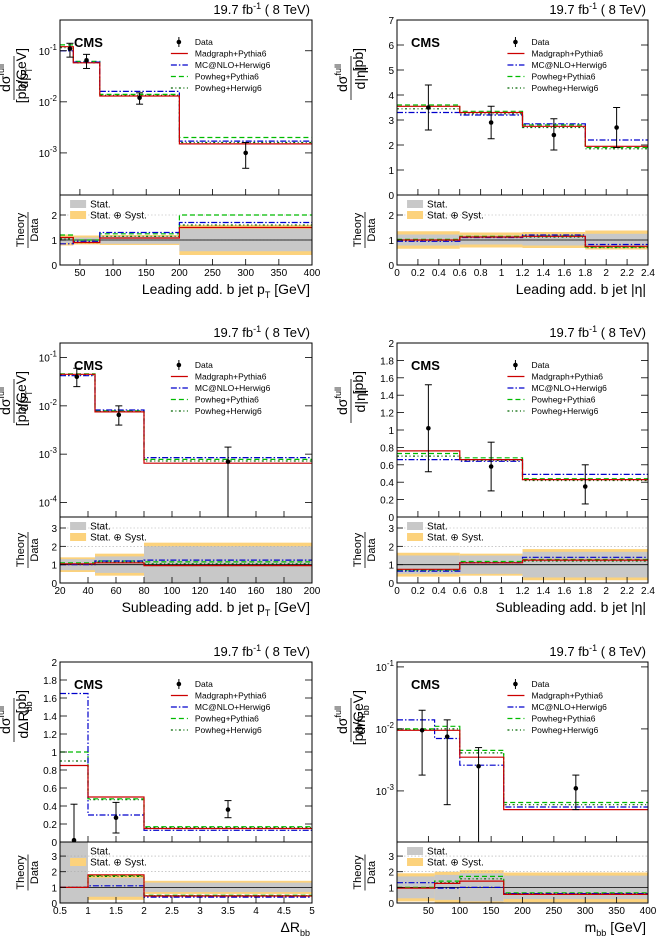 This screenshot has width=656, height=937. I want to click on x-axis-label-sub: T, so click(268, 295).